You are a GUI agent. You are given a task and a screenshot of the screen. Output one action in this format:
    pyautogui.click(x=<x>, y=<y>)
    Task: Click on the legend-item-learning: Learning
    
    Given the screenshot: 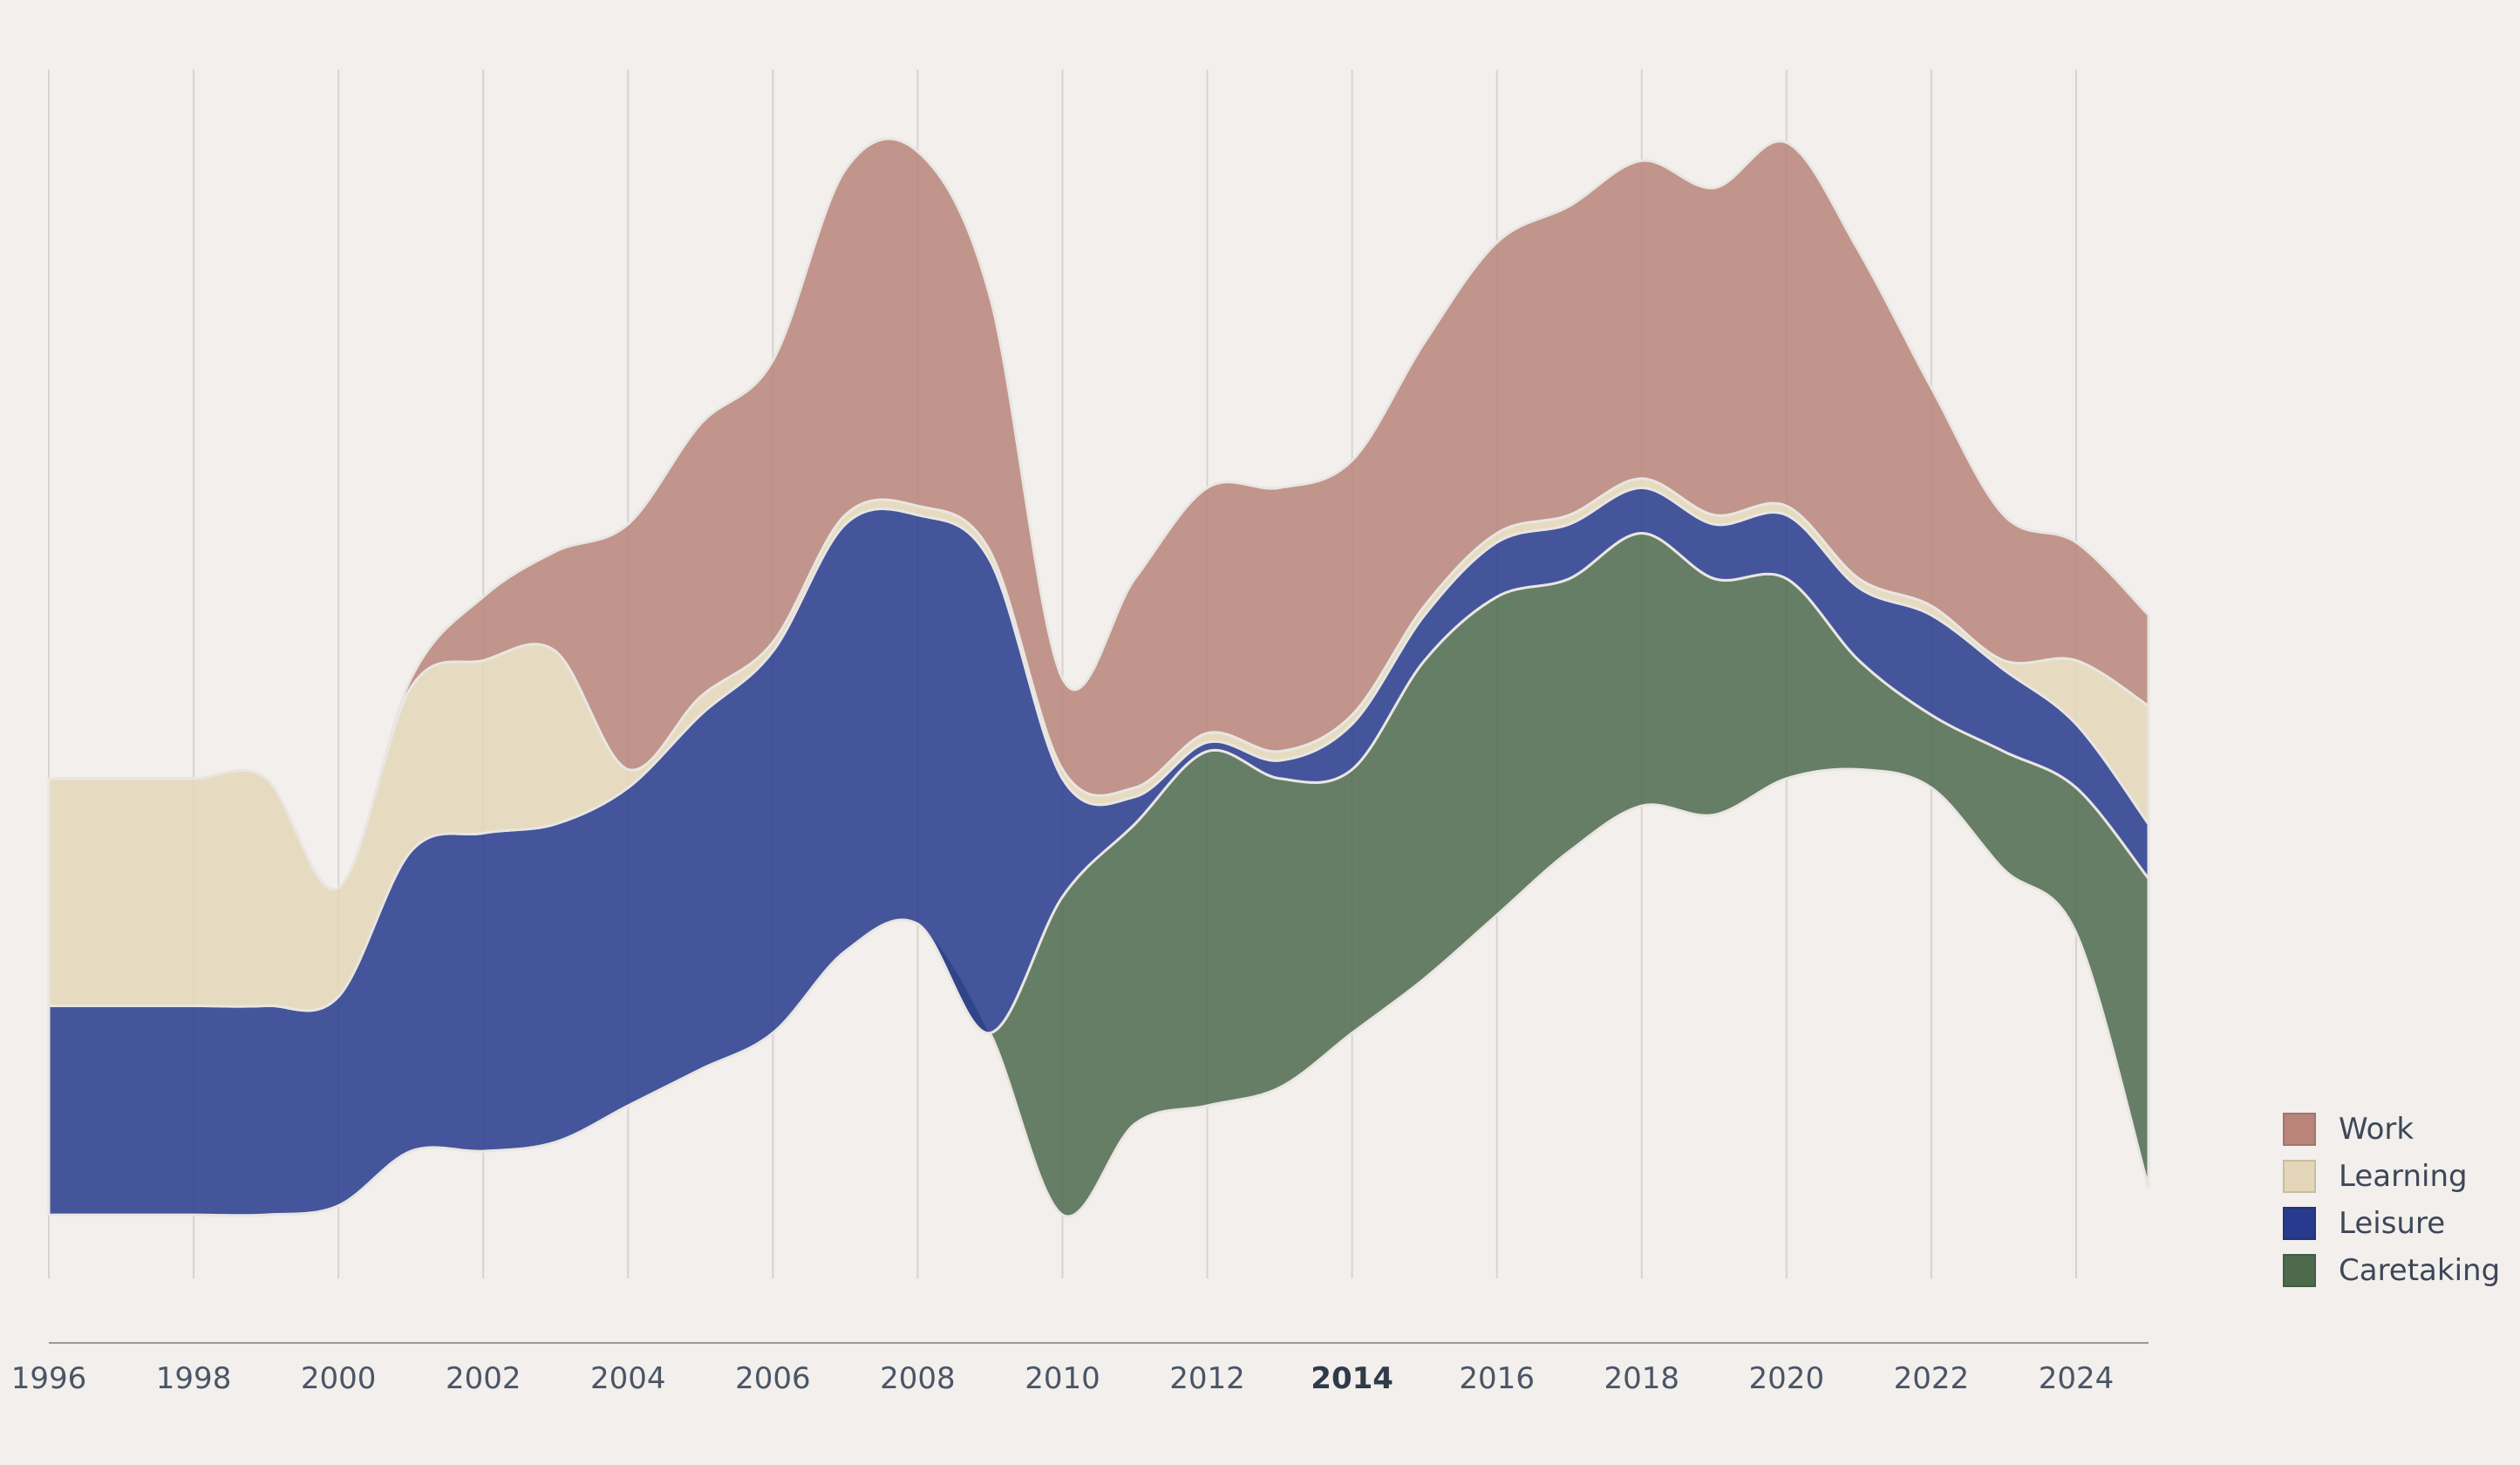 What is the action you would take?
    pyautogui.click(x=2391, y=1176)
    